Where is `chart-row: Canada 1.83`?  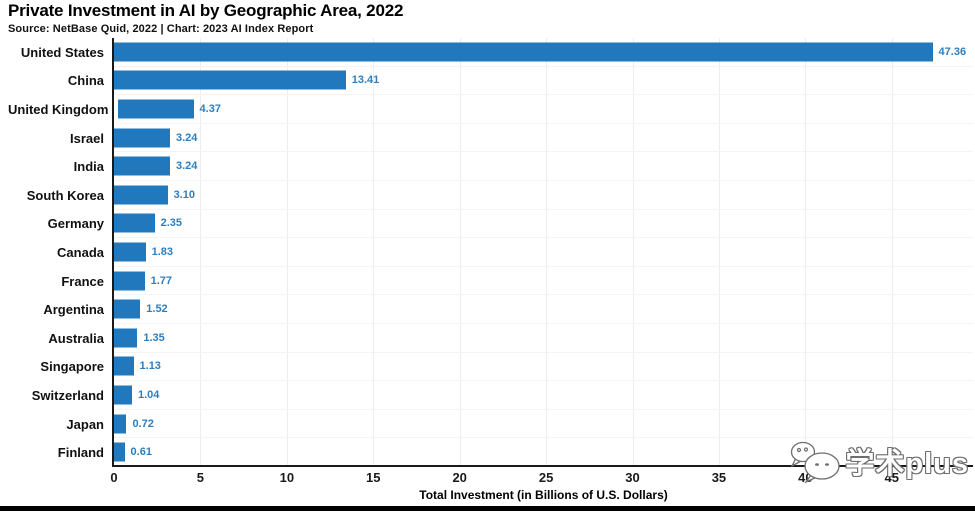 chart-row: Canada 1.83 is located at coordinates (490, 252).